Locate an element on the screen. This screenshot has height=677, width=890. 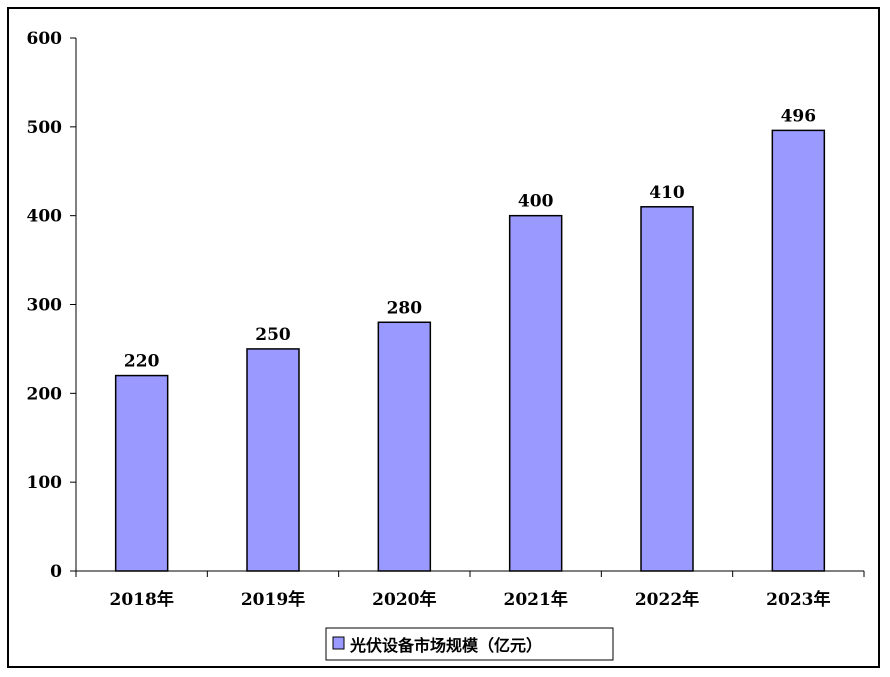
x-axis: 2018年 2019年 2020年 2021年 2022年 2023年 is located at coordinates (470, 590).